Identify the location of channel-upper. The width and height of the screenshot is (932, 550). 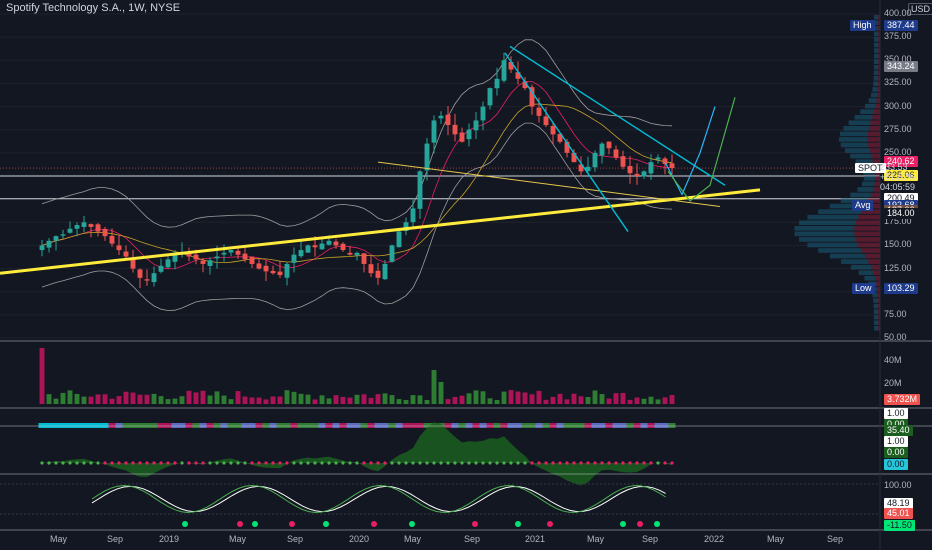
(617, 115).